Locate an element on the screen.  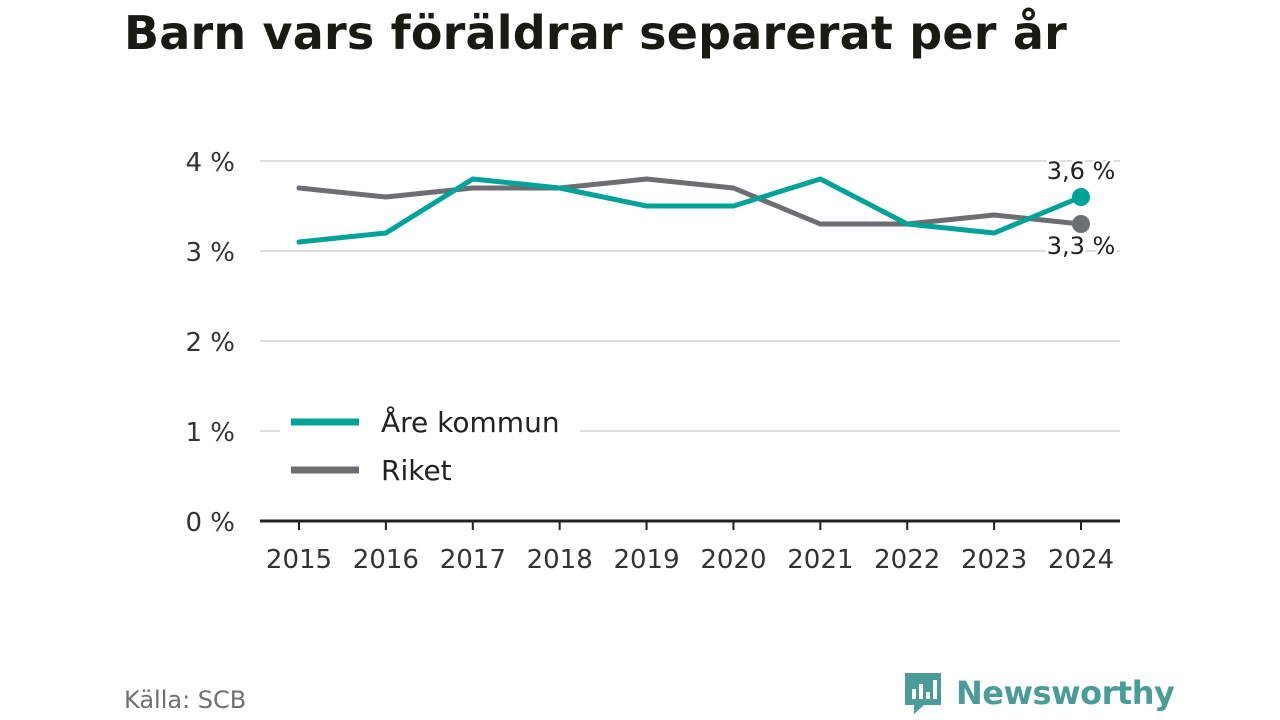
brand-logo: Newsworthy is located at coordinates (1038, 693).